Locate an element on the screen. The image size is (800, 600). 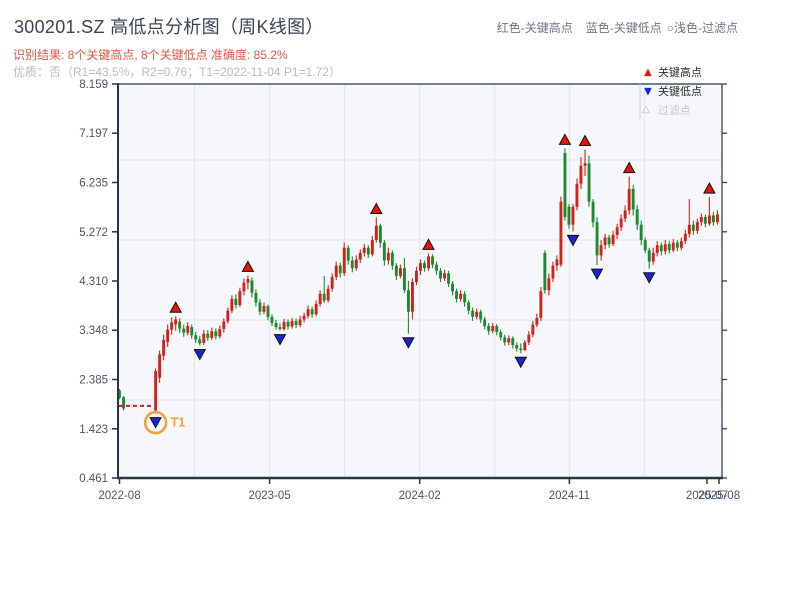
color-key-text: 红色-关键高点 蓝色-关键低点 ○浅色-过滤点 is located at coordinates (617, 27).